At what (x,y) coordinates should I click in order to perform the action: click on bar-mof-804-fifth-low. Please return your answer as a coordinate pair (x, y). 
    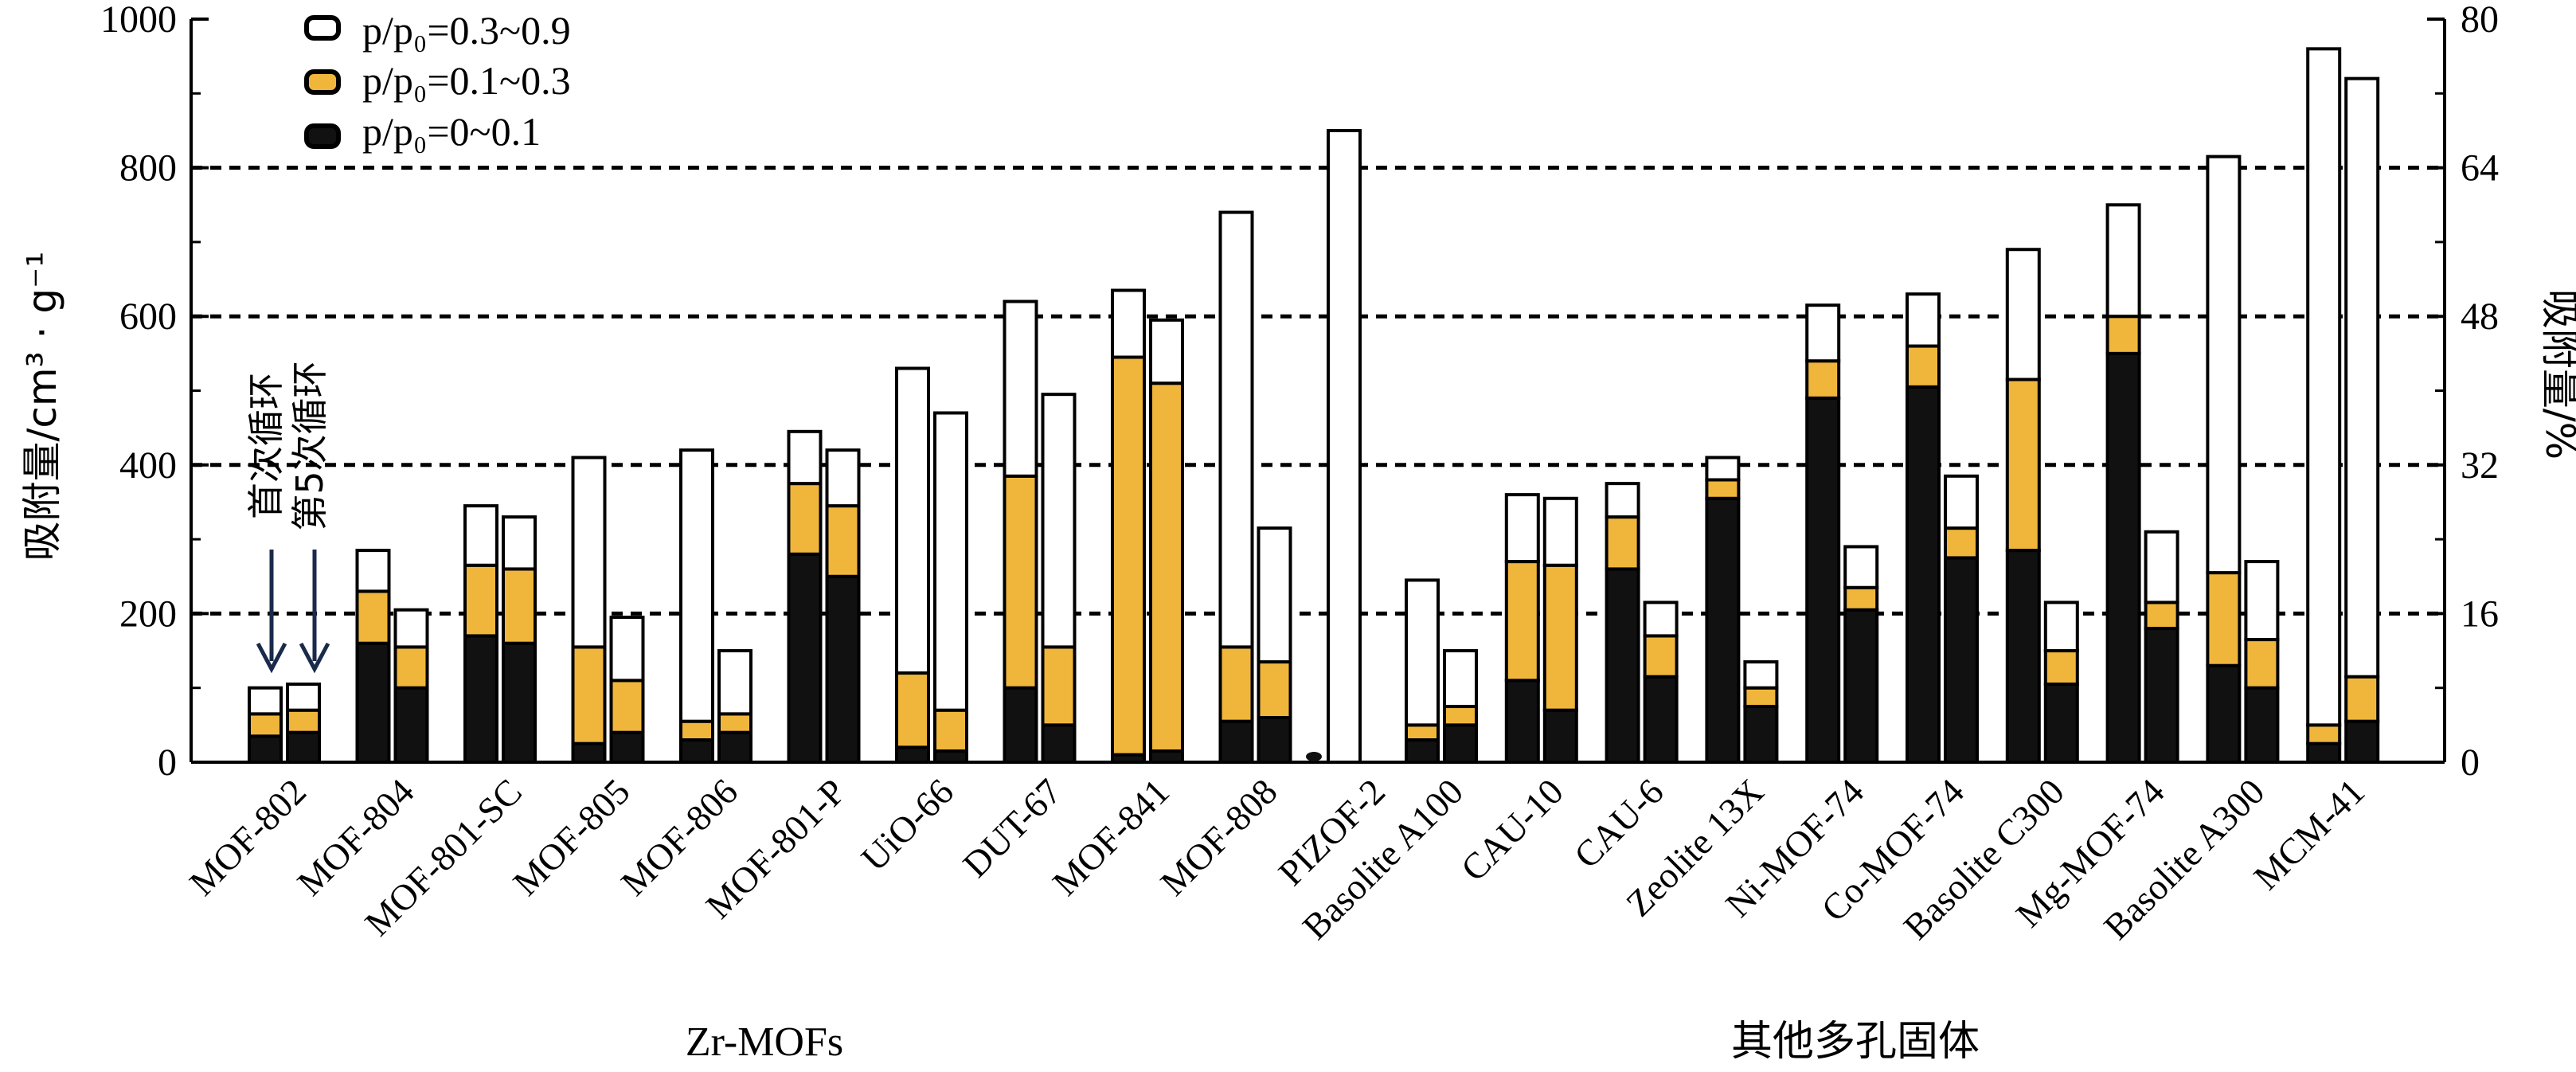
    Looking at the image, I should click on (411, 725).